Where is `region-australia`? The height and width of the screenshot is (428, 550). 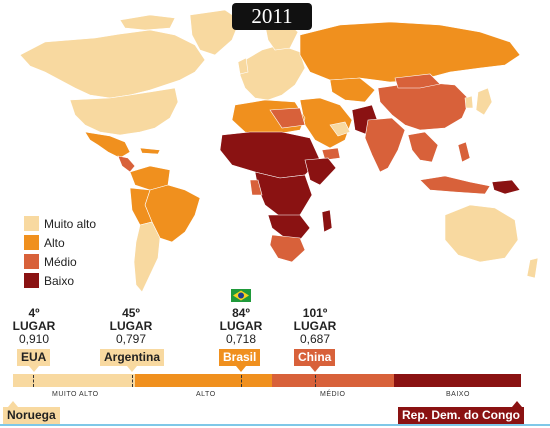 region-australia is located at coordinates (481, 233).